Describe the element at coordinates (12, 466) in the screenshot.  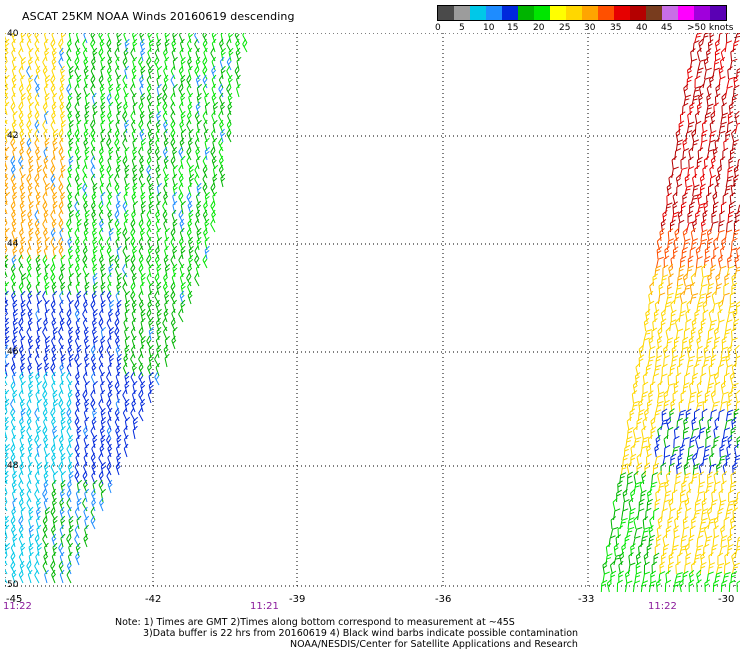
I see `lat-label-48: 48` at that location.